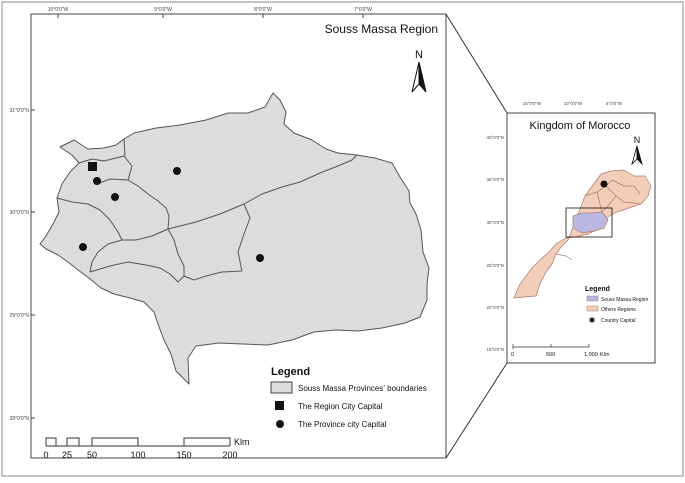  What do you see at coordinates (614, 103) in the screenshot?
I see `inset-top-tick: 5°0'0"W` at bounding box center [614, 103].